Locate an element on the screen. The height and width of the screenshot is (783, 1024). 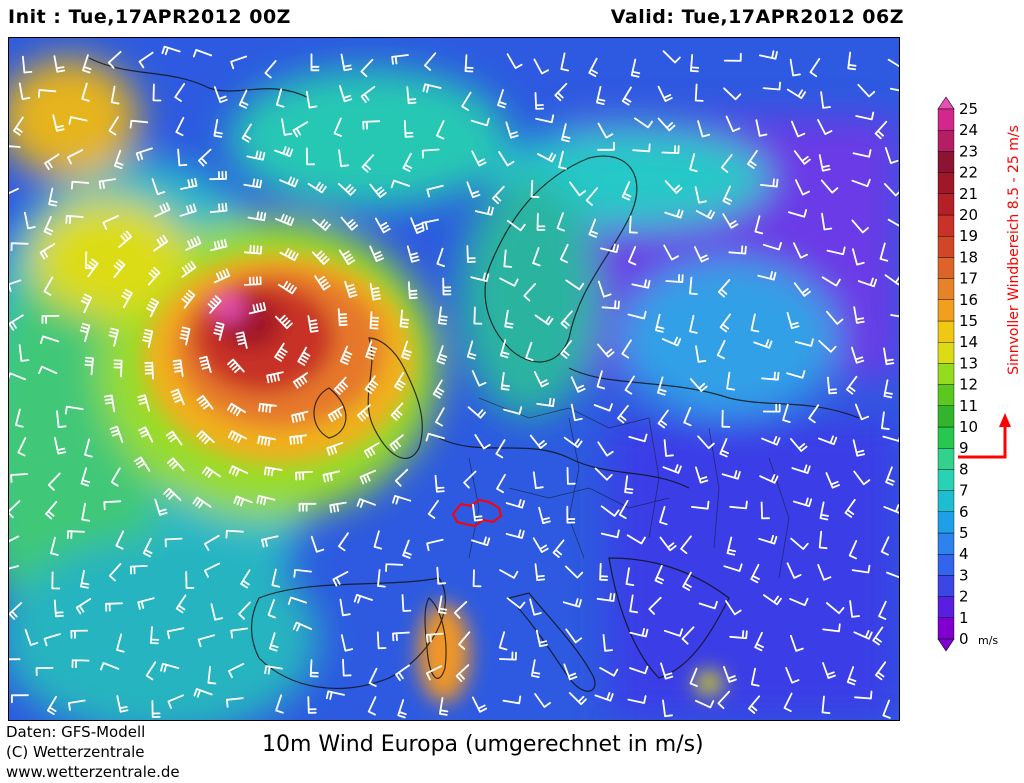
legend-label-7: 7 is located at coordinates (964, 491).